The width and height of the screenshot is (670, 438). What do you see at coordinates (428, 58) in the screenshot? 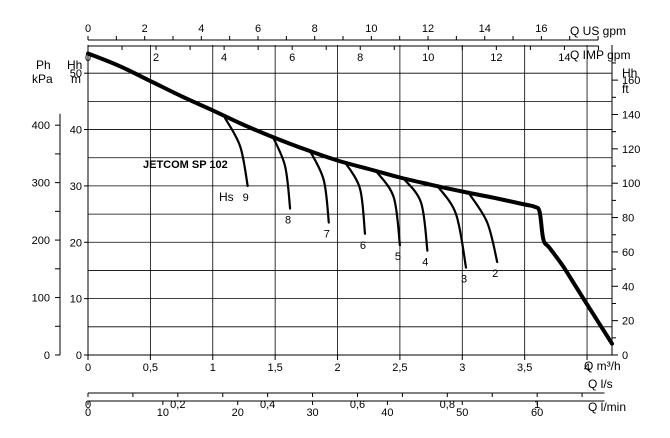
I see `top_imp_gpm-tick-label: 10` at bounding box center [428, 58].